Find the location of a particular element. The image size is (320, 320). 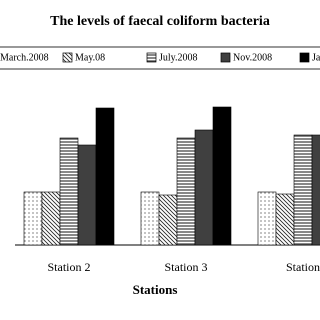

x-tick-label: Station is located at coordinates (303, 267).